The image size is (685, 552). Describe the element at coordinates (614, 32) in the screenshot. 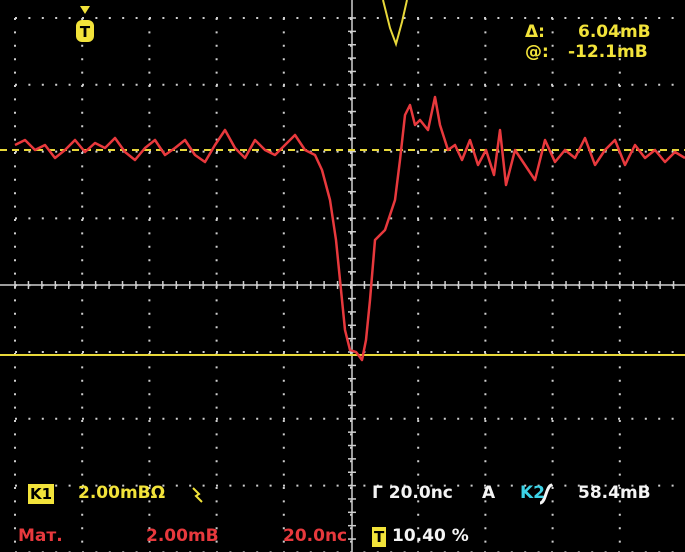

I see `delta-value: 6.04mB` at that location.